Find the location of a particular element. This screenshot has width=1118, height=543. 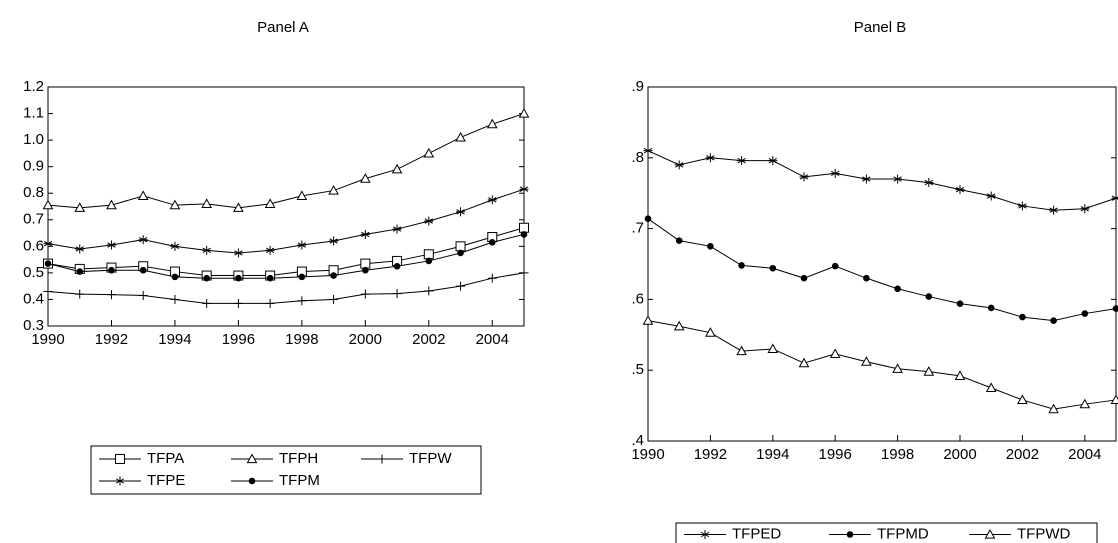

x-tick-label: 1996 is located at coordinates (835, 454).